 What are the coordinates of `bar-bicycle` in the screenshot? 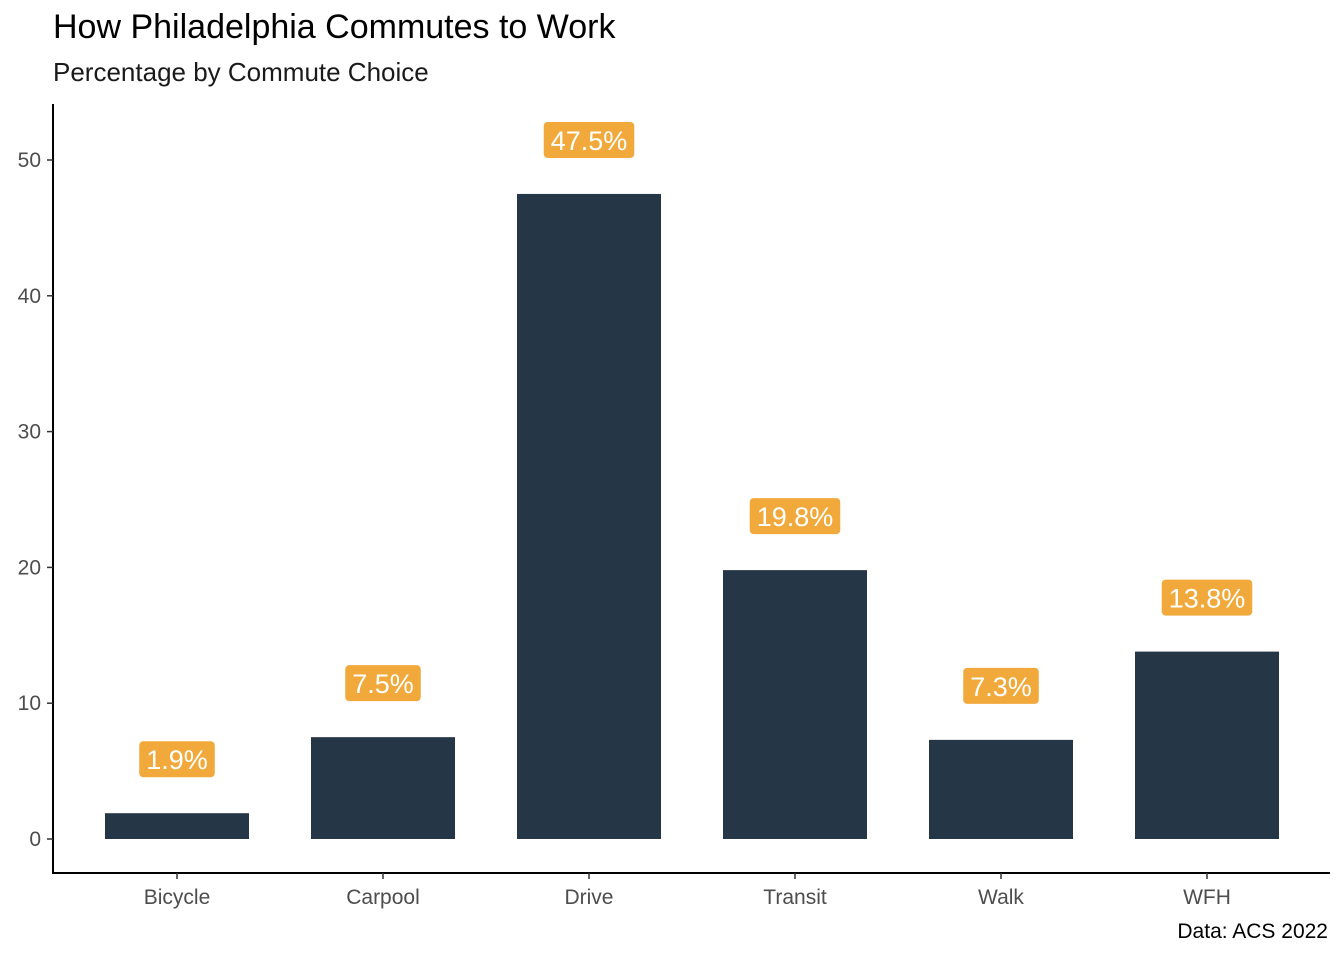 It's located at (177, 826).